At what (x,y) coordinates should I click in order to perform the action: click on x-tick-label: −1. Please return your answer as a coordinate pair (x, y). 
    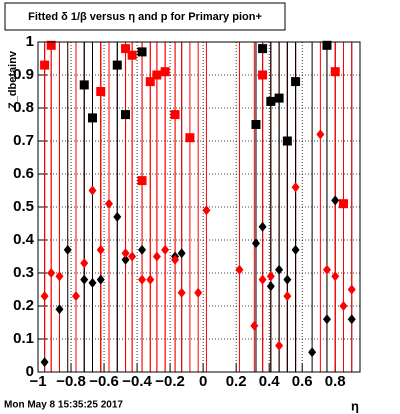
    Looking at the image, I should click on (37, 381).